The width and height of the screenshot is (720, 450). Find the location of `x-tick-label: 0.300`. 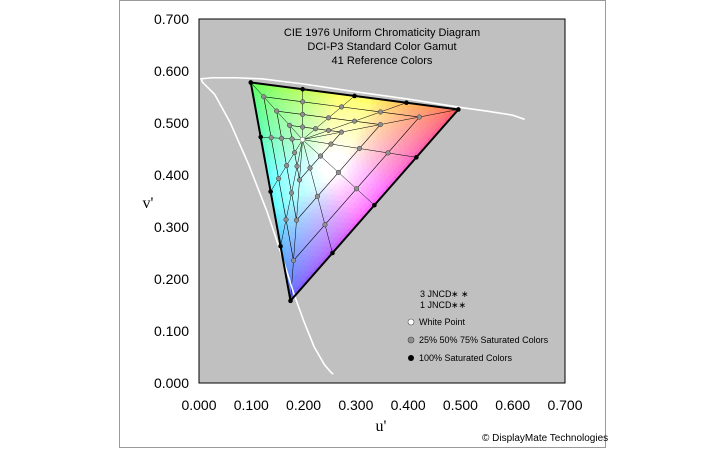

x-tick-label: 0.300 is located at coordinates (355, 405).